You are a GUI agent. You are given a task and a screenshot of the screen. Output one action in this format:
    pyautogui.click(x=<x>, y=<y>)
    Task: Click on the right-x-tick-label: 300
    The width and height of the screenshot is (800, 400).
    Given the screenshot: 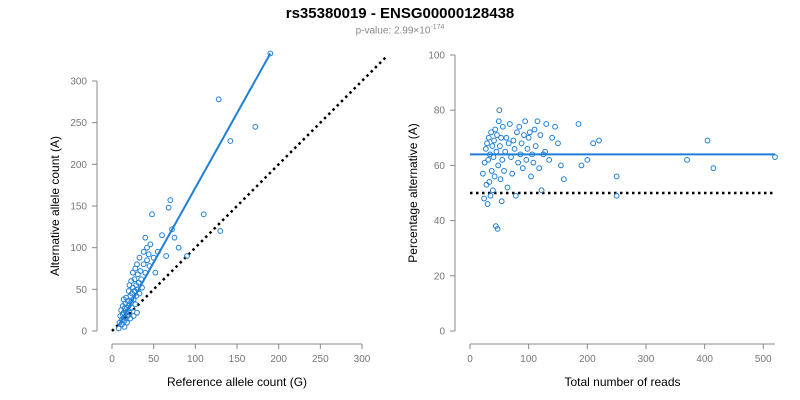 What is the action you would take?
    pyautogui.click(x=646, y=359)
    